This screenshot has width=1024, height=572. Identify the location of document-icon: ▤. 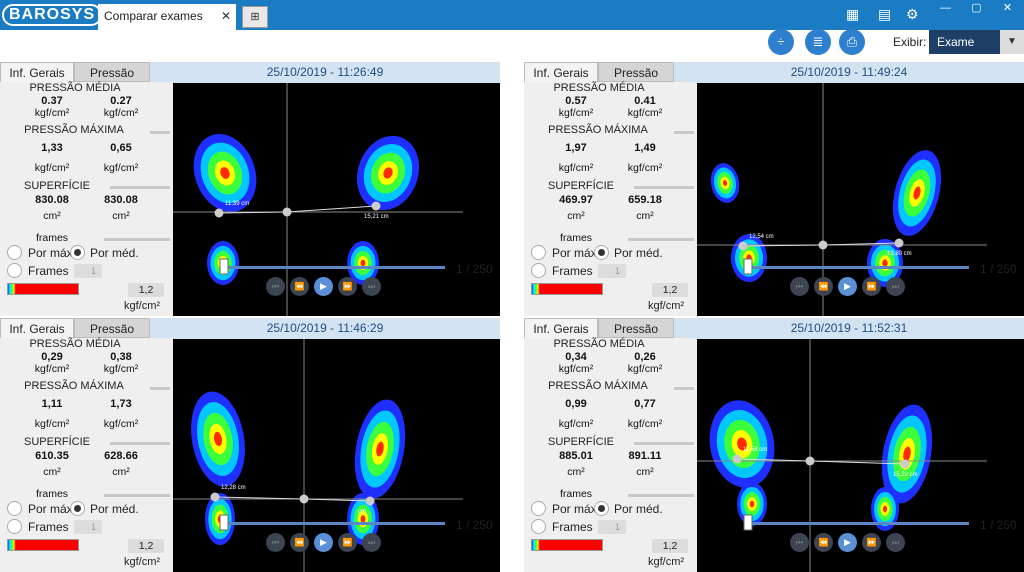
(885, 14).